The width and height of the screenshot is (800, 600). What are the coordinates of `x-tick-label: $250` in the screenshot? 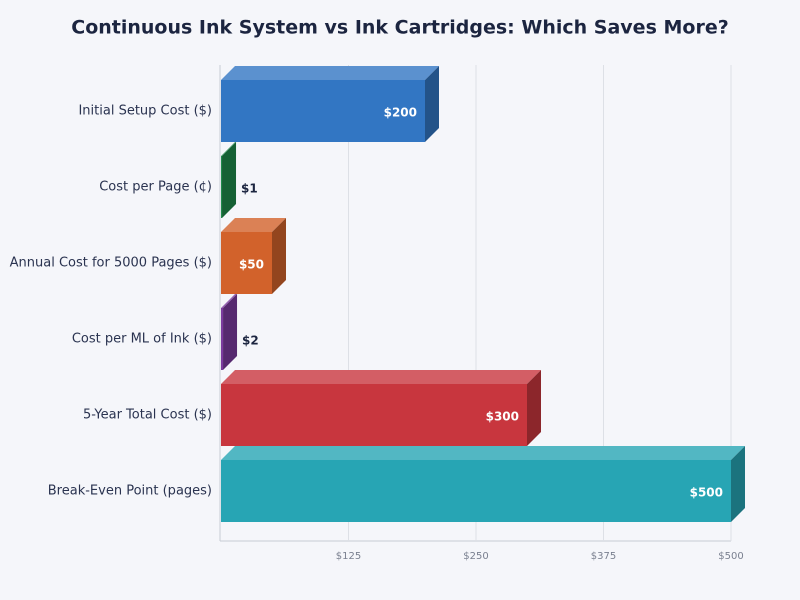 It's located at (475, 556).